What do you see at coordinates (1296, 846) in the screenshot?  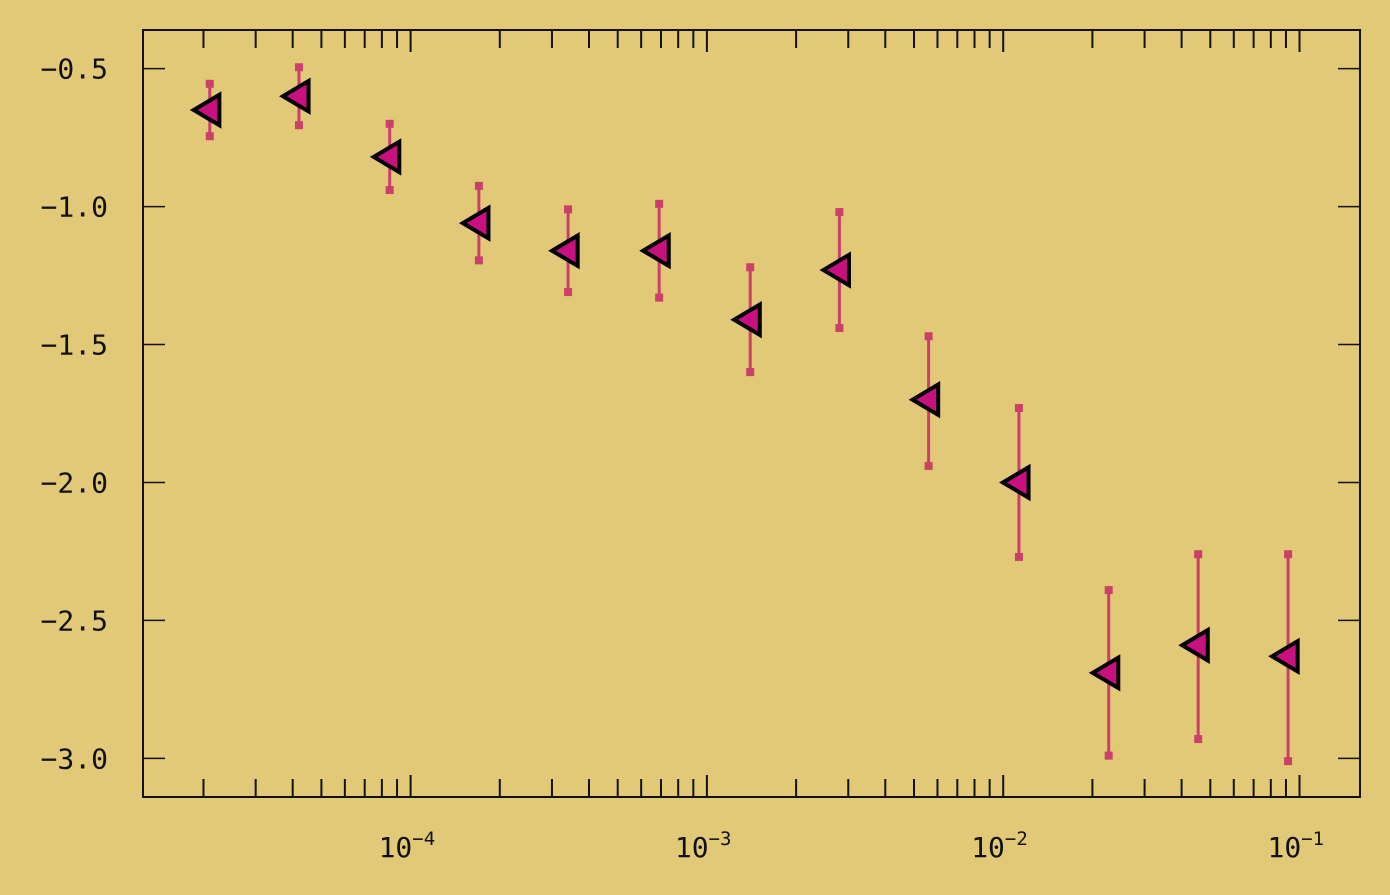 I see `x-tick-label: 10⁻¹` at bounding box center [1296, 846].